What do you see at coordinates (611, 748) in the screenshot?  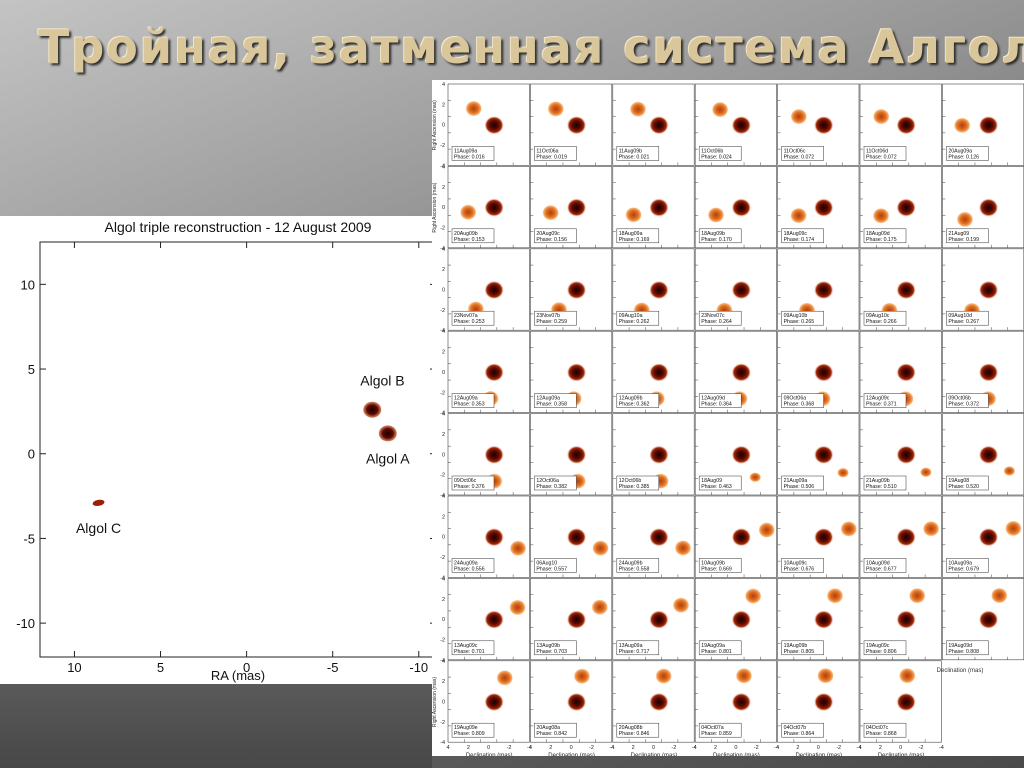 I see `grid-x-tick-label: -4` at bounding box center [611, 748].